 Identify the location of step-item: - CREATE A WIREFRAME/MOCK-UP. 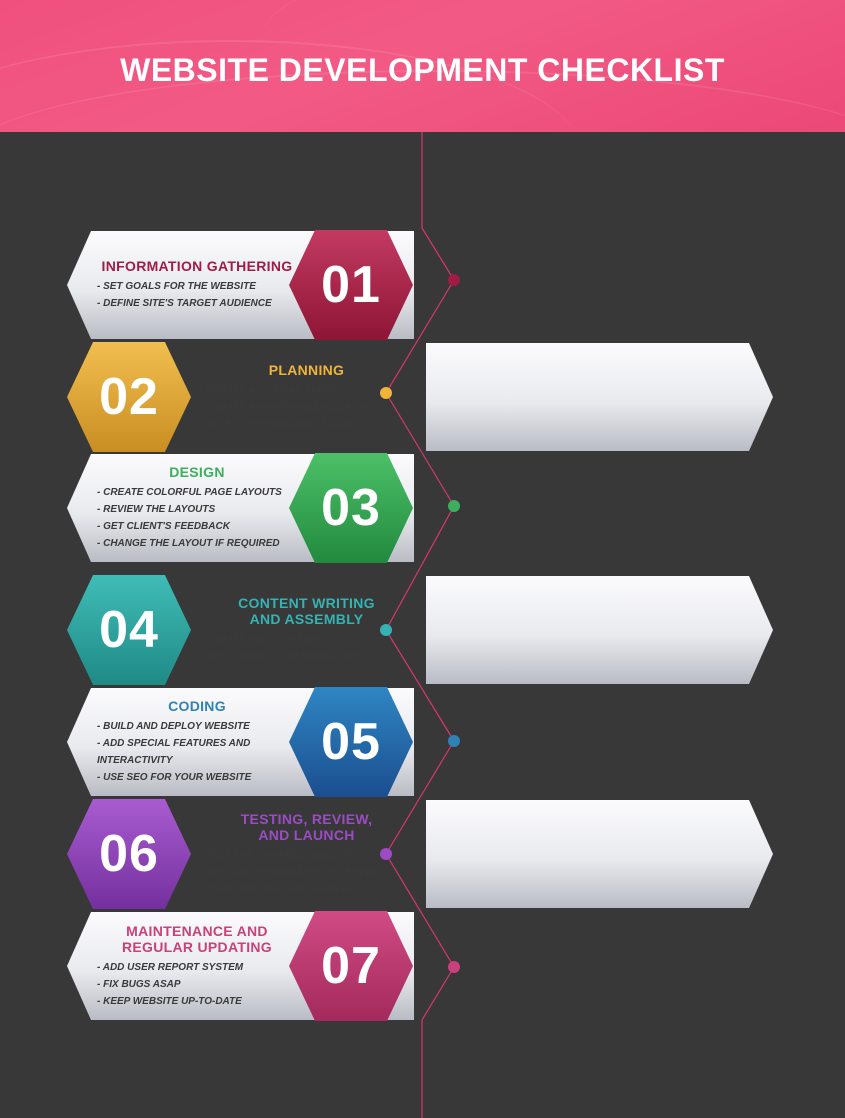
(284, 407).